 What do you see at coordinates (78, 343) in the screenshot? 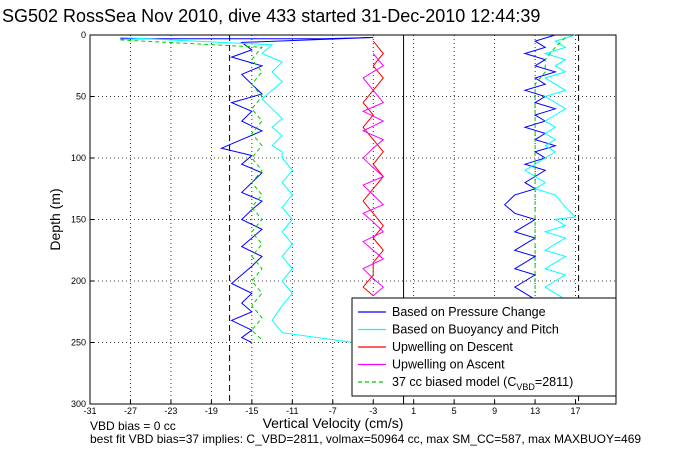
I see `y-tick-label: 250` at bounding box center [78, 343].